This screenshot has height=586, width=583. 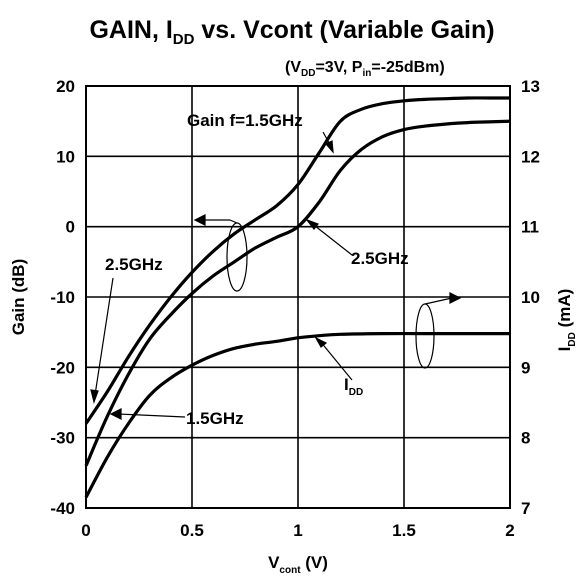 What do you see at coordinates (407, 67) in the screenshot?
I see `subtitle-part-c: =-25dBm)` at bounding box center [407, 67].